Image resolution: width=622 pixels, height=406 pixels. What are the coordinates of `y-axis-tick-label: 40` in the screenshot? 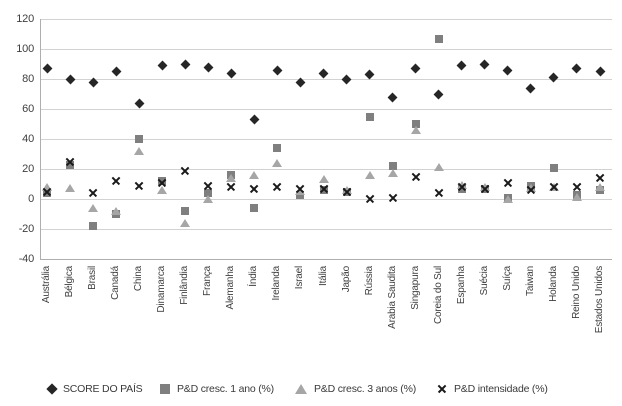 It's located at (28, 138).